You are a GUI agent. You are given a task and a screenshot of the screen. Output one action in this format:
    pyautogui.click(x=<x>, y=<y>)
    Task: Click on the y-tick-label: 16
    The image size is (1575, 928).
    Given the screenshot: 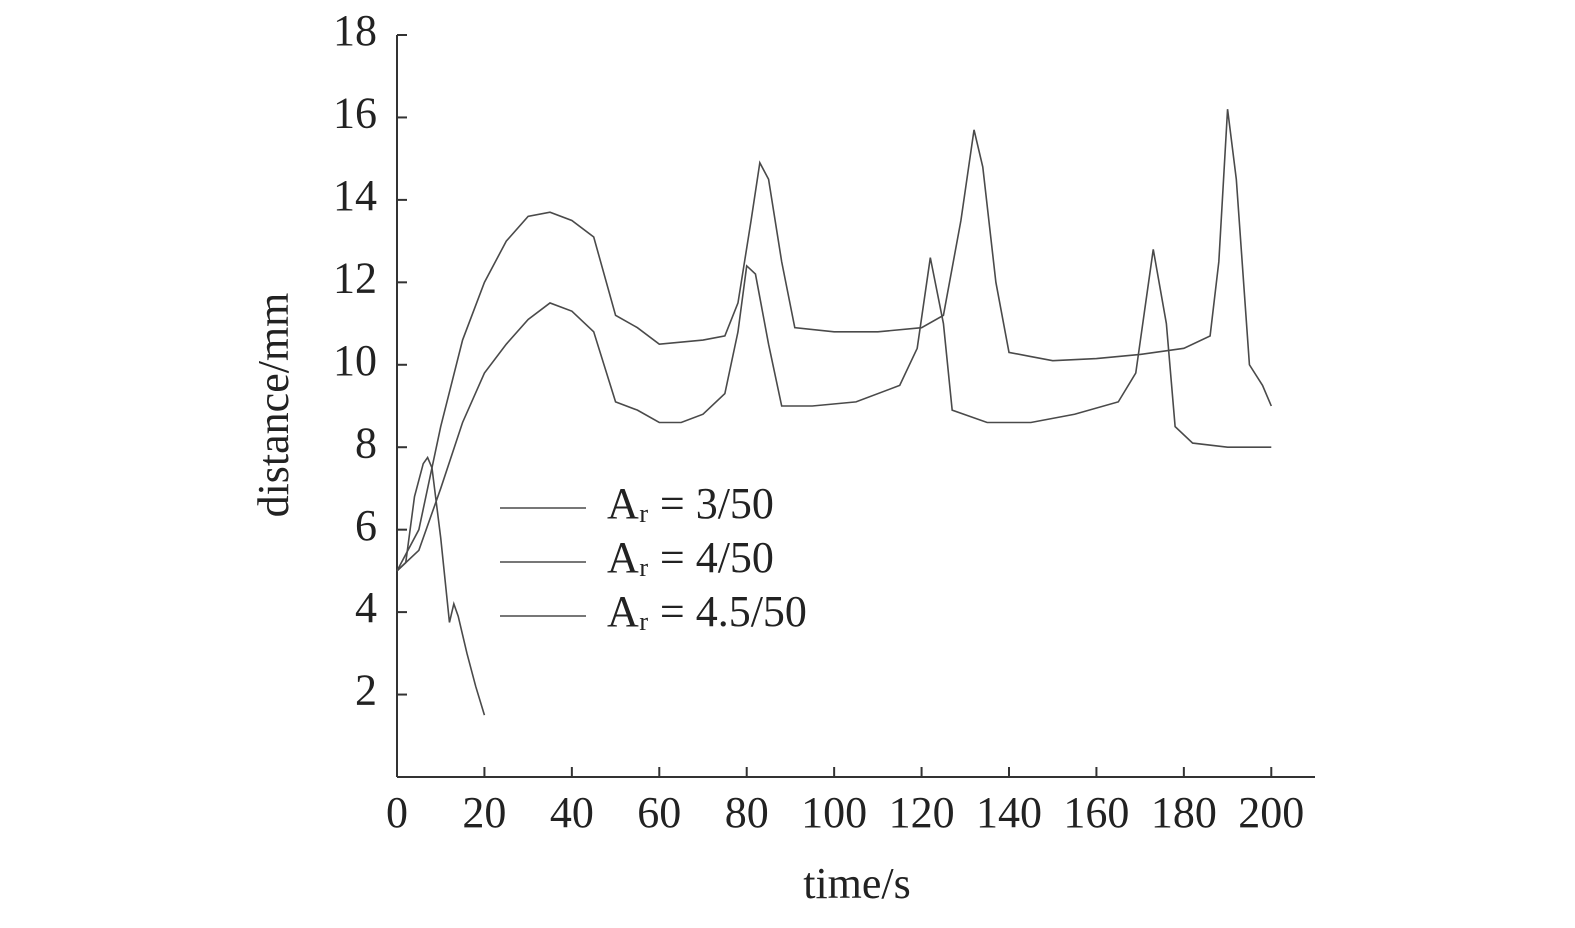 What is the action you would take?
    pyautogui.click(x=355, y=113)
    